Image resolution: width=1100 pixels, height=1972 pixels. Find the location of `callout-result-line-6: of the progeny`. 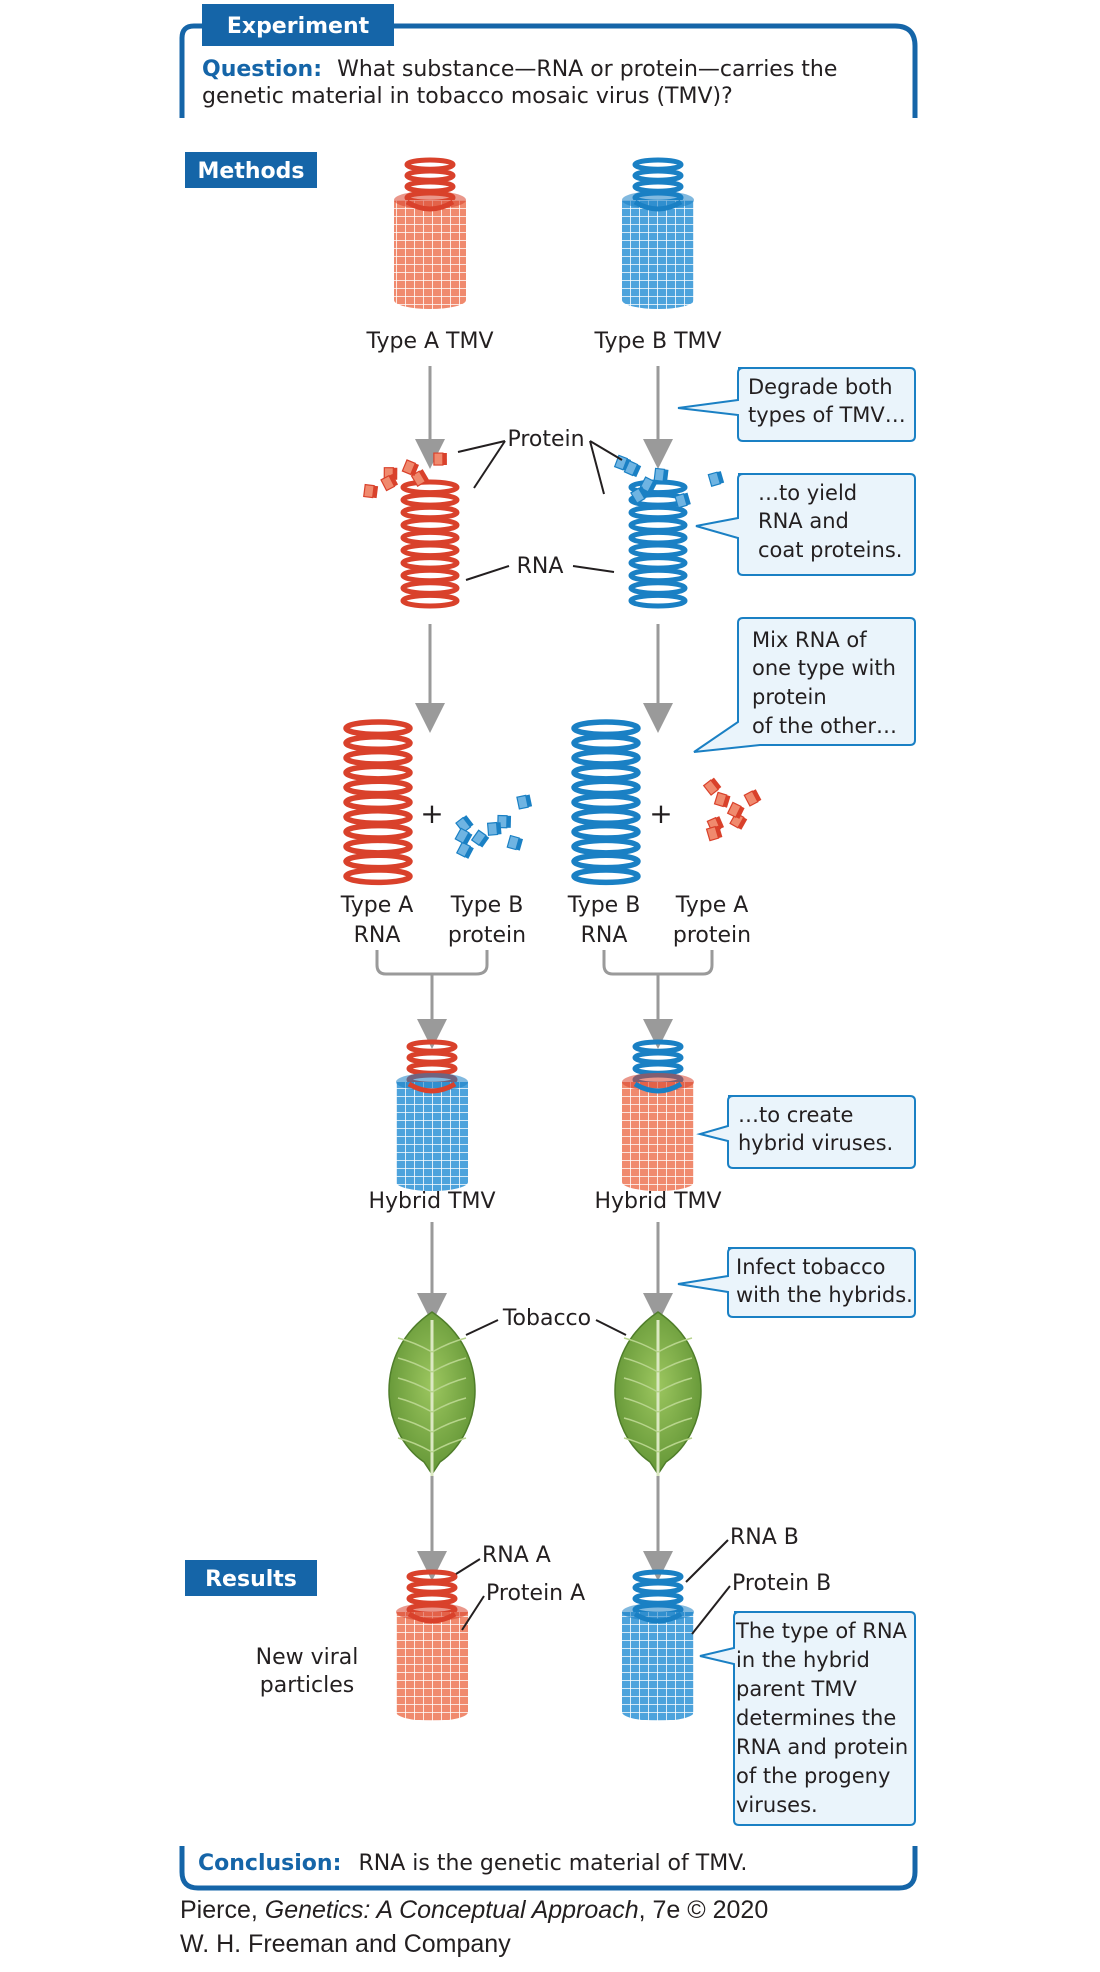

callout-result-line-6: of the progeny is located at coordinates (813, 1776).